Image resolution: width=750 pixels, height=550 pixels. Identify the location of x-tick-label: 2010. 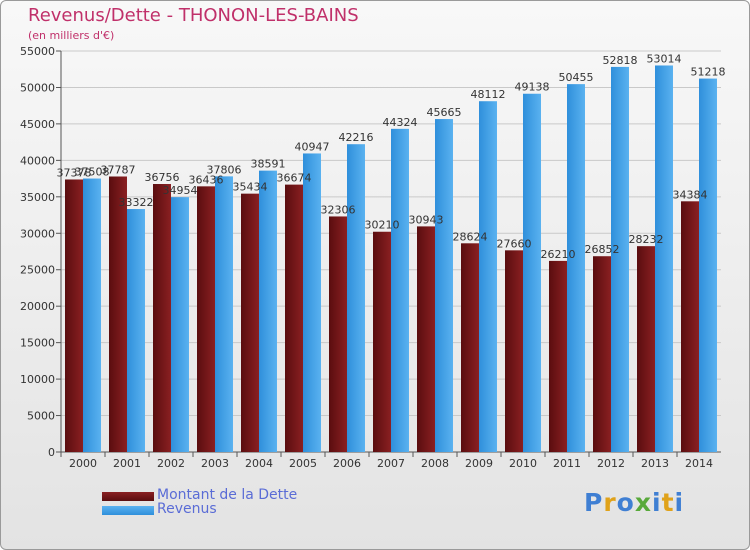
(523, 463).